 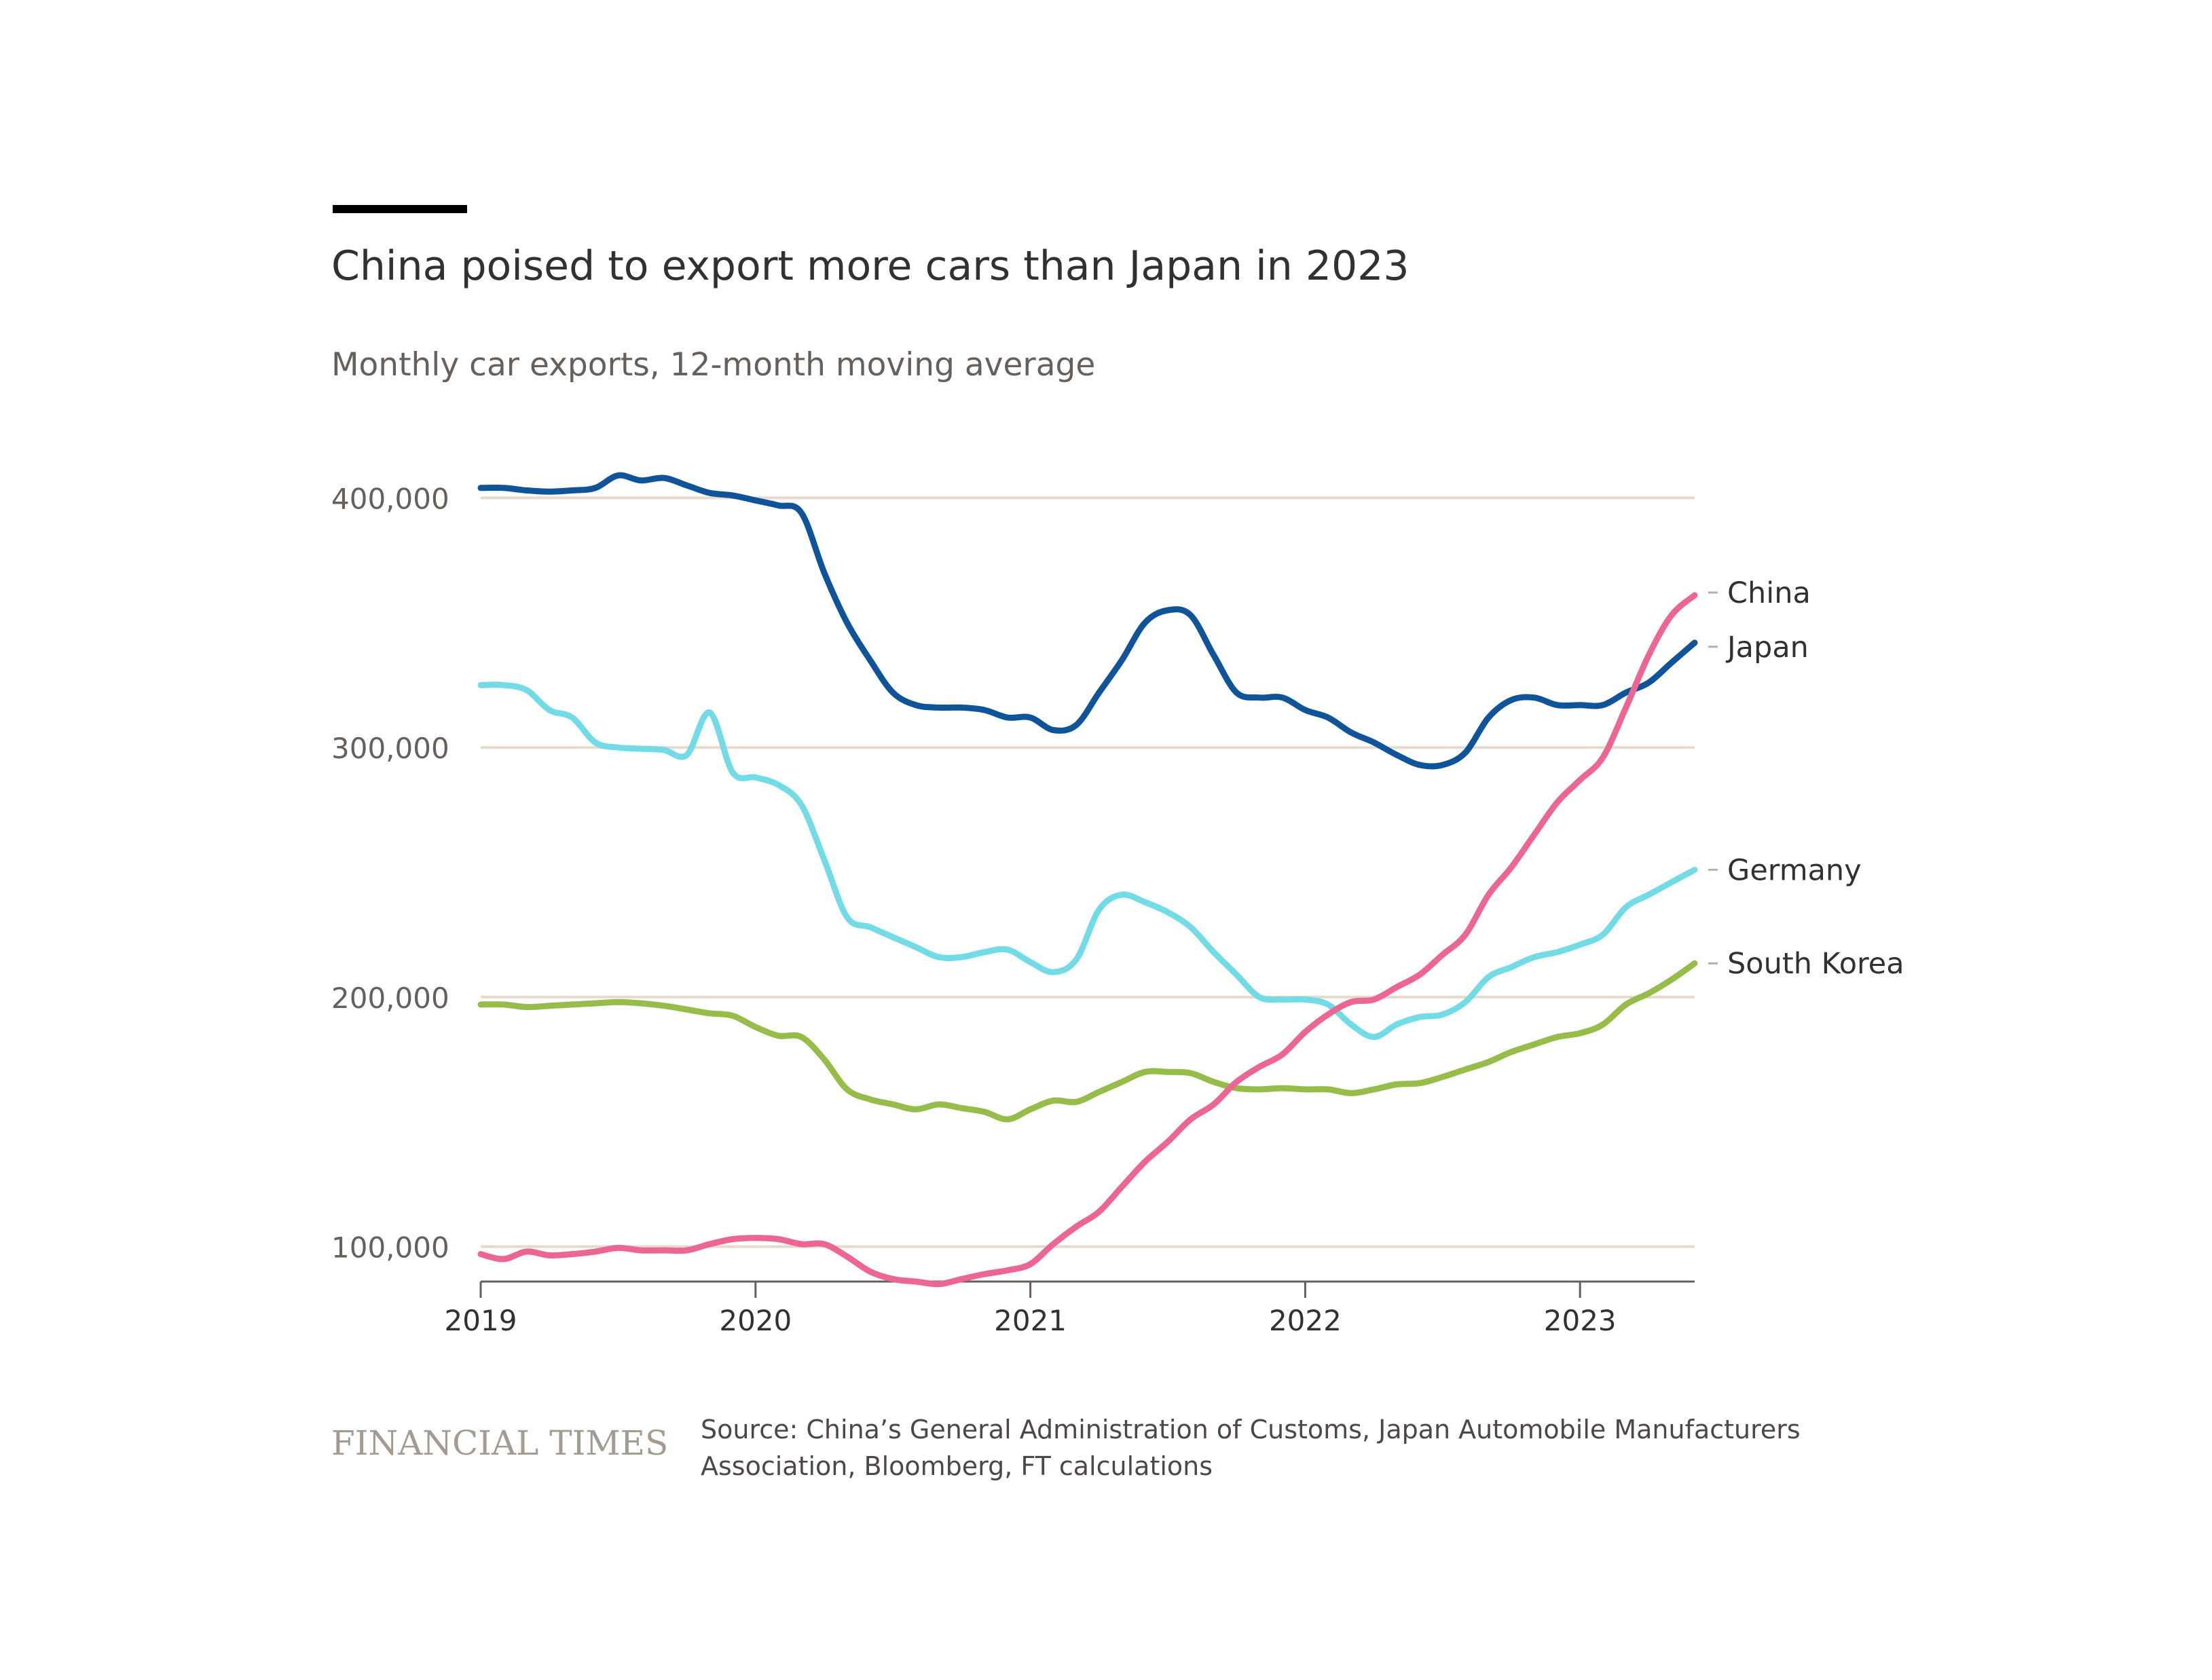 What do you see at coordinates (1087, 862) in the screenshot?
I see `series-line-germany` at bounding box center [1087, 862].